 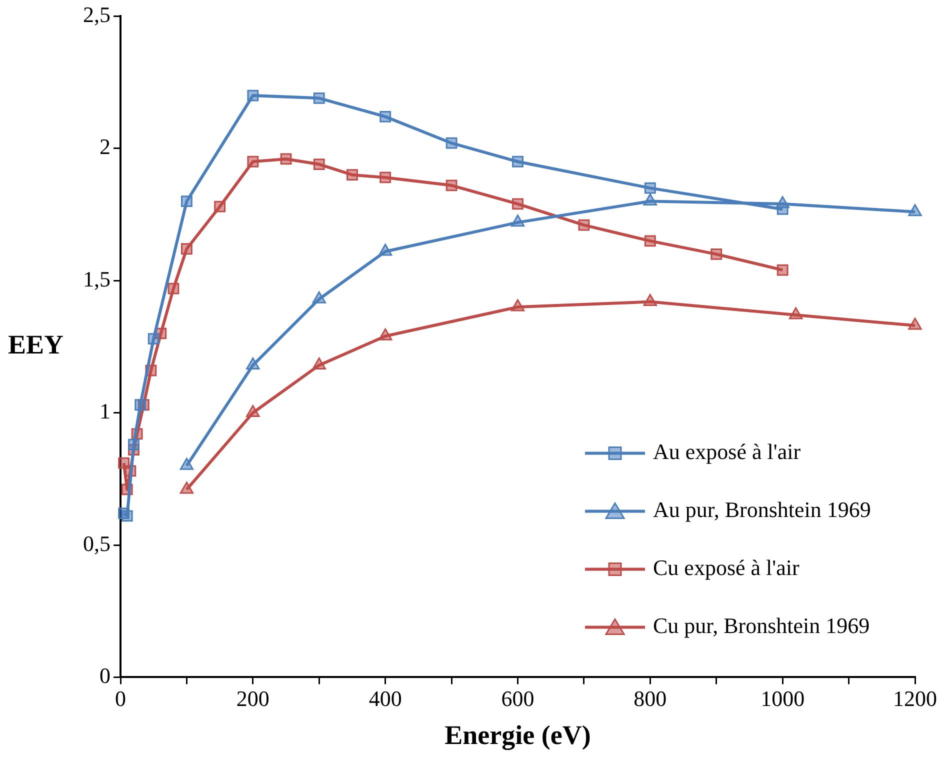 What do you see at coordinates (105, 675) in the screenshot?
I see `y-tick-label: 0` at bounding box center [105, 675].